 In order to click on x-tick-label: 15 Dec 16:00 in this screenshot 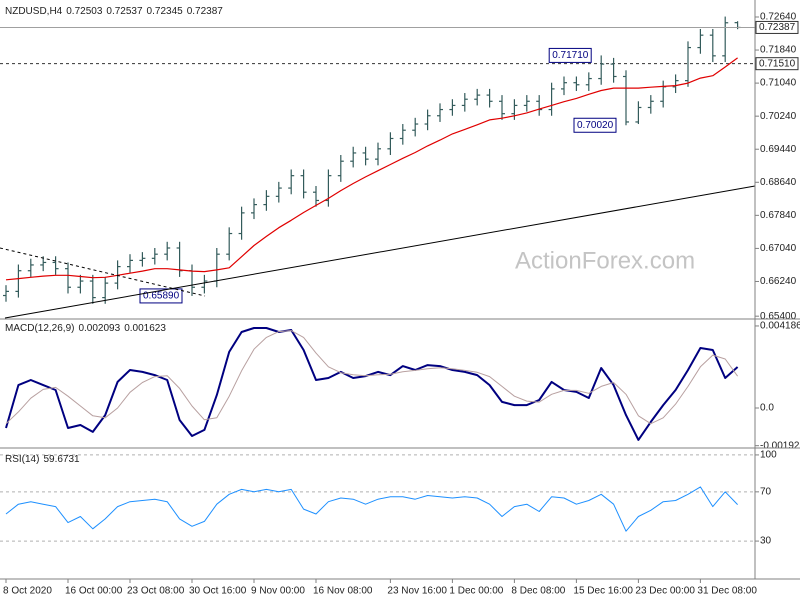, I will do `click(603, 591)`.